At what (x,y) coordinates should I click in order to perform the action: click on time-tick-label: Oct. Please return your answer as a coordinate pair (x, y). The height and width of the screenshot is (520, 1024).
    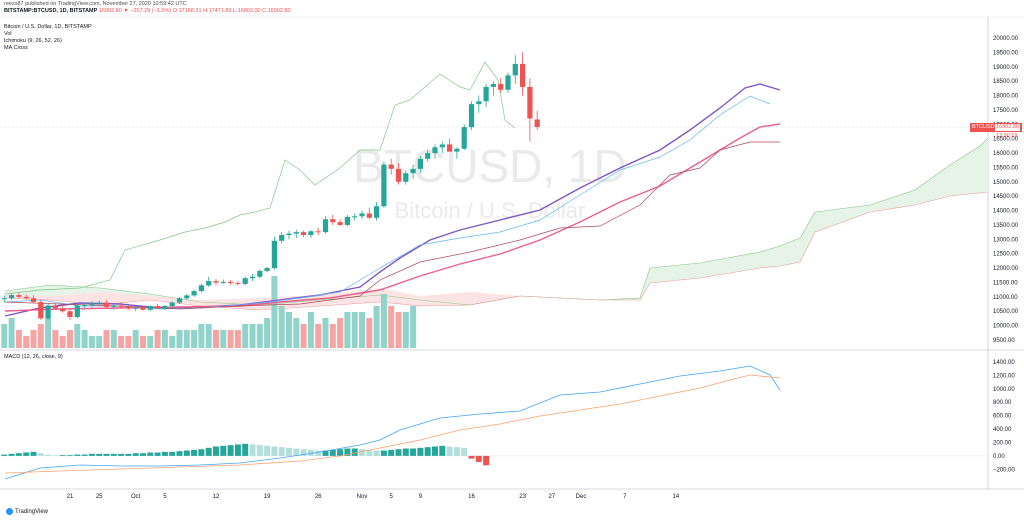
    Looking at the image, I should click on (136, 497).